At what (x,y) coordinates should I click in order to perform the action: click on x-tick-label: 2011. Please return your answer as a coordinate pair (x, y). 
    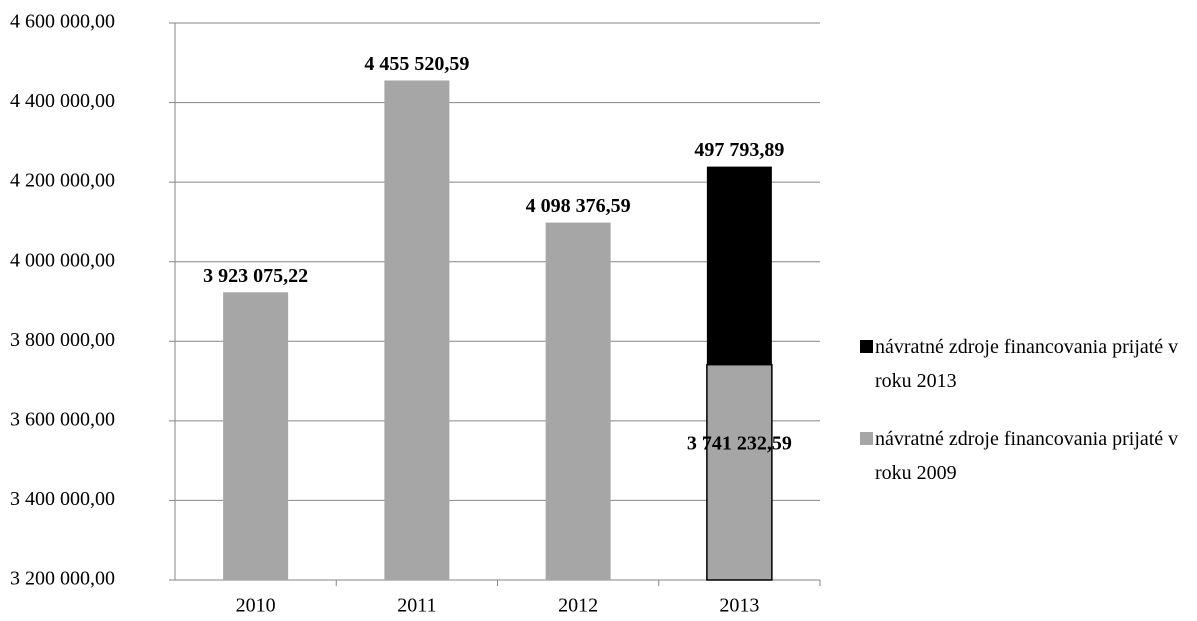
    Looking at the image, I should click on (416, 606).